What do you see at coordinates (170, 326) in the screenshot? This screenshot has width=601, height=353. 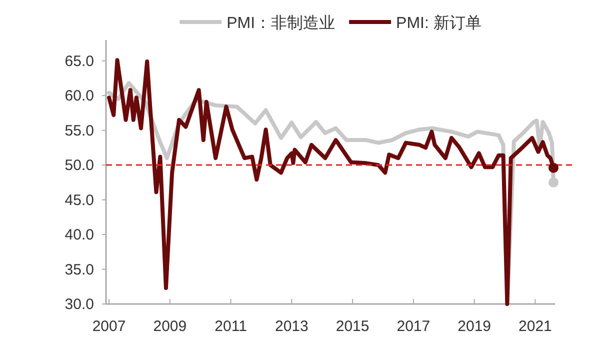 I see `x-tick-label: 2009` at bounding box center [170, 326].